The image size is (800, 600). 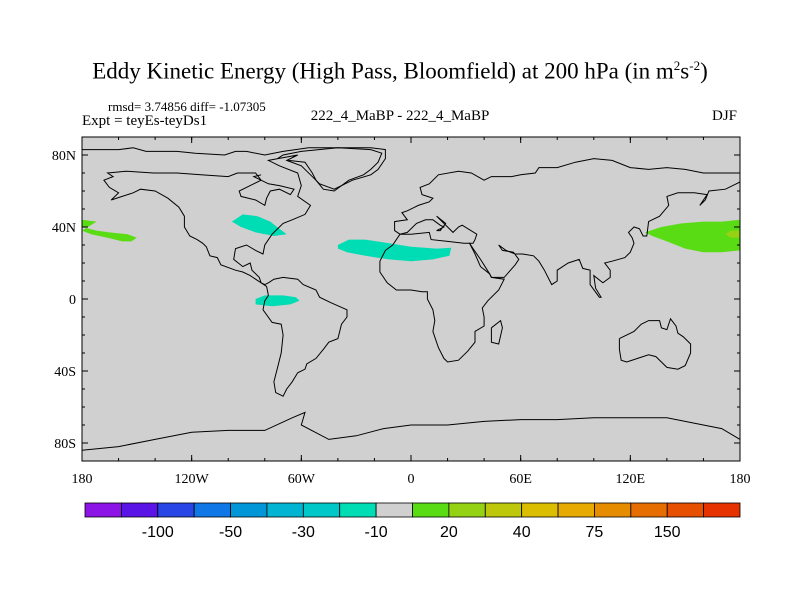 I want to click on x-tick-label: 60E, so click(x=520, y=479).